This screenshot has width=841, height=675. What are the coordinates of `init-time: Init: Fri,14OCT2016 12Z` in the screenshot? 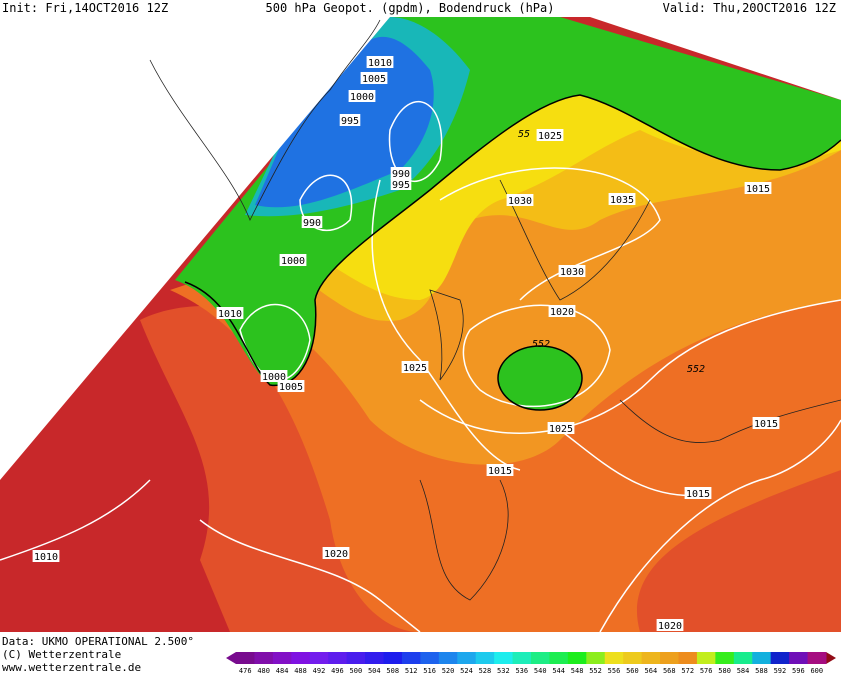 It's located at (85, 8).